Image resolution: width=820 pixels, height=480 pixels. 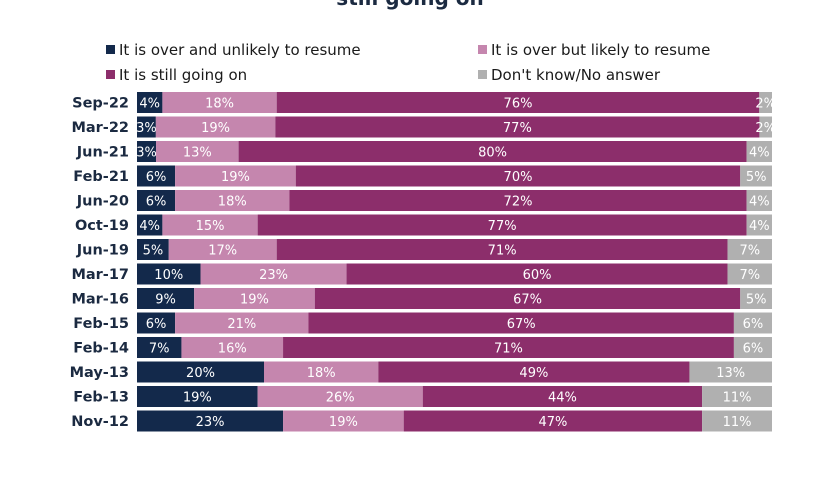 I want to click on data-label-feb-13-s1: 26%, so click(x=340, y=398).